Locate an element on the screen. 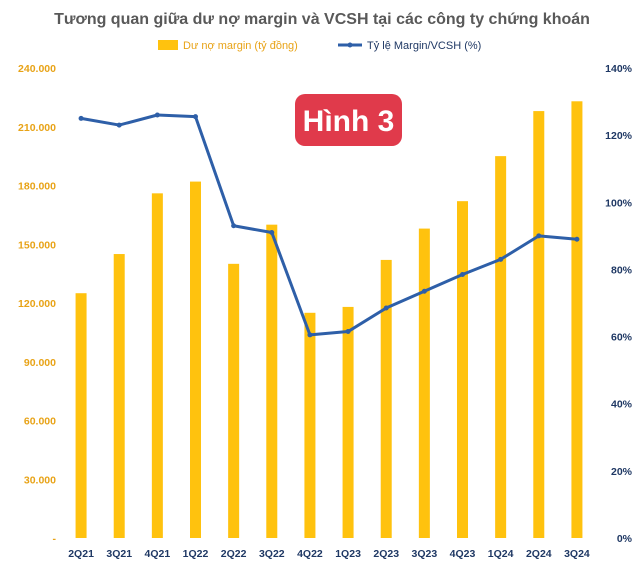 This screenshot has width=640, height=569. right-tick-label: 100% is located at coordinates (619, 203).